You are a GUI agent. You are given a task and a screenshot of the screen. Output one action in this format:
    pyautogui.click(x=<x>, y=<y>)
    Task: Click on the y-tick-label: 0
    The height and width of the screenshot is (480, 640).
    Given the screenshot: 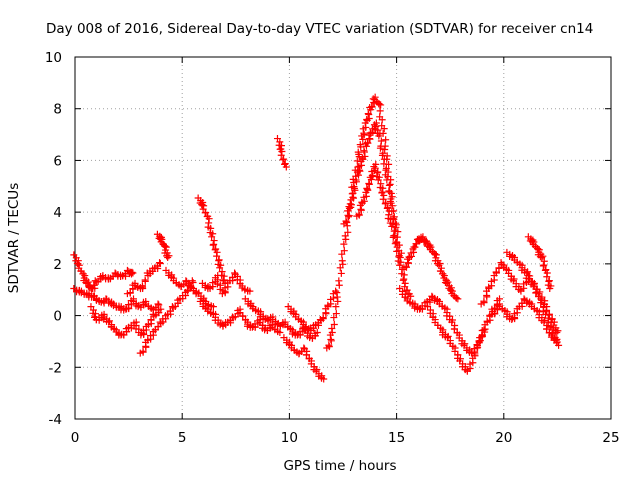 What is the action you would take?
    pyautogui.click(x=57, y=317)
    